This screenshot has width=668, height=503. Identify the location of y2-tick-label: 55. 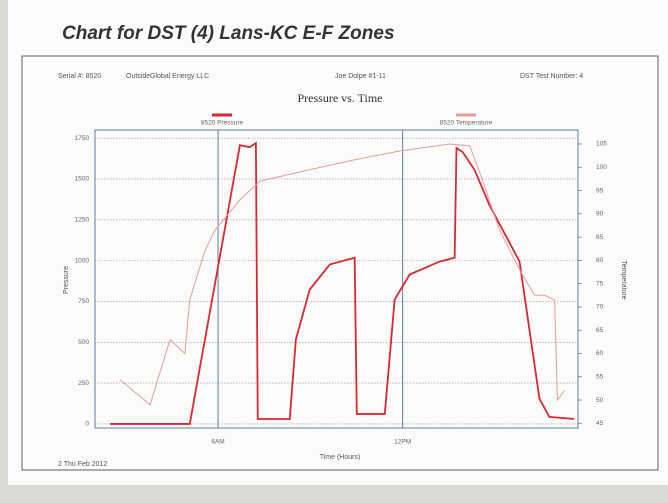
(600, 377).